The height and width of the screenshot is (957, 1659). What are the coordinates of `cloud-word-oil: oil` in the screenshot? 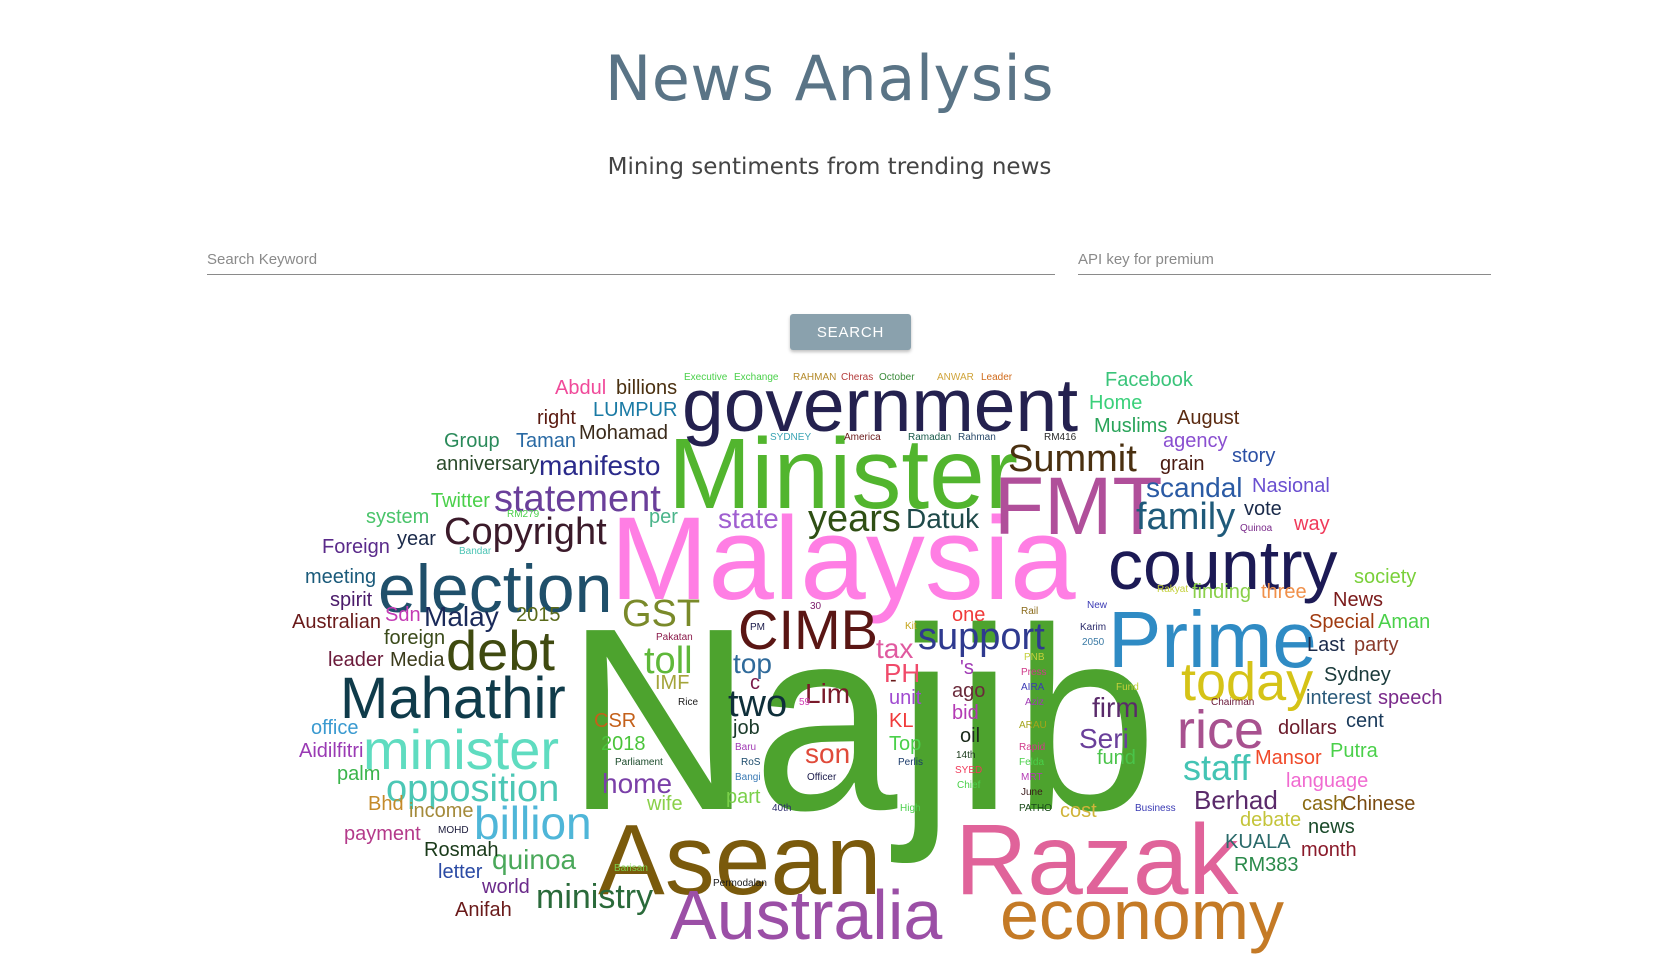 It's located at (970, 736).